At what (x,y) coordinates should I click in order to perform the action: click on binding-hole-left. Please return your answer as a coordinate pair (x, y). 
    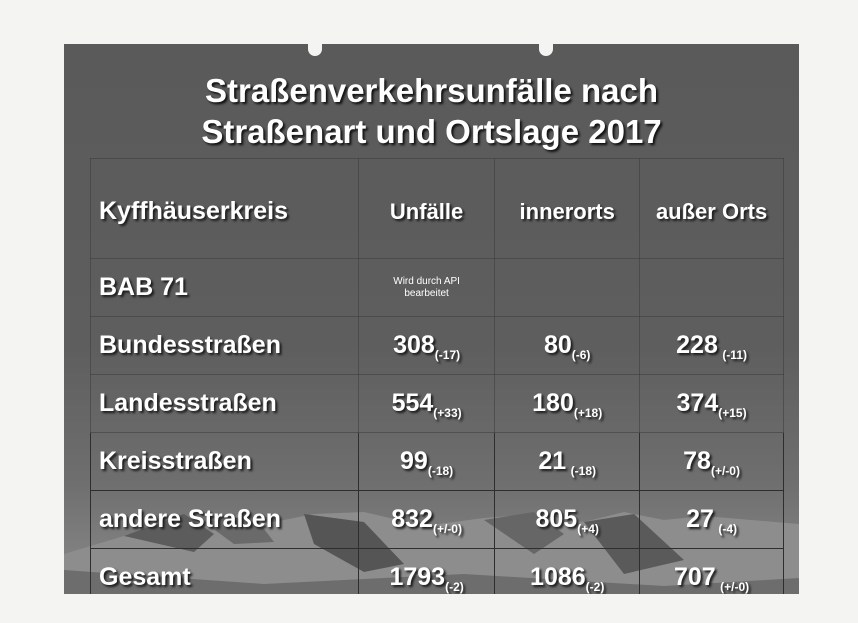
    Looking at the image, I should click on (315, 50).